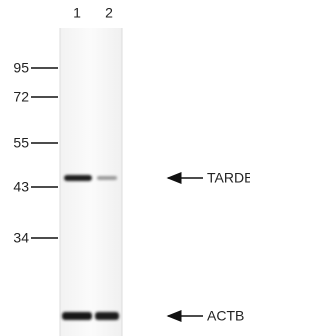 The height and width of the screenshot is (336, 320). What do you see at coordinates (77, 13) in the screenshot?
I see `lane-label: 1` at bounding box center [77, 13].